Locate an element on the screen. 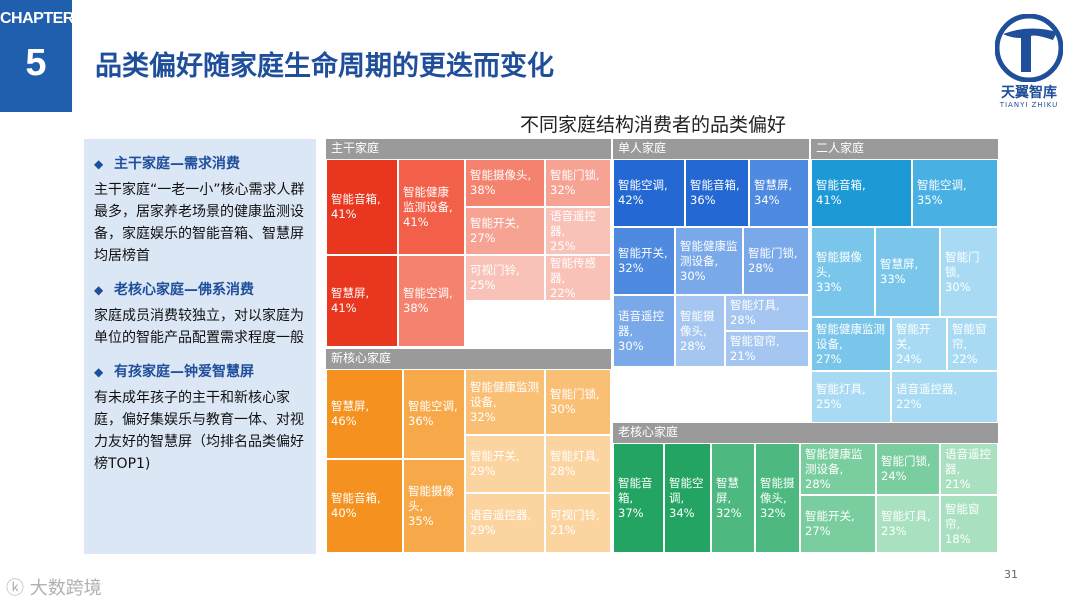  treemap-cell-value: 42% is located at coordinates (631, 200).